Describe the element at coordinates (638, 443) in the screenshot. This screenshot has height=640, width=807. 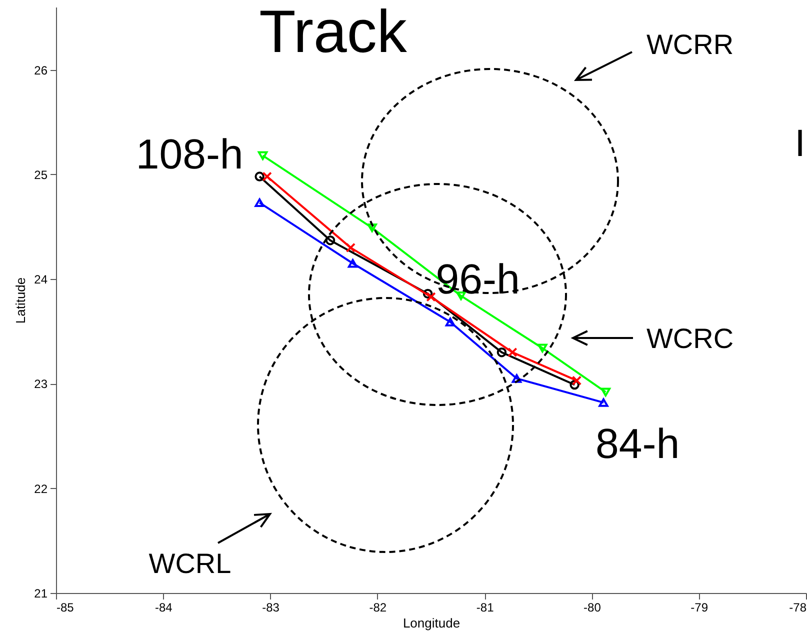
I see `annotation: 84-h` at that location.